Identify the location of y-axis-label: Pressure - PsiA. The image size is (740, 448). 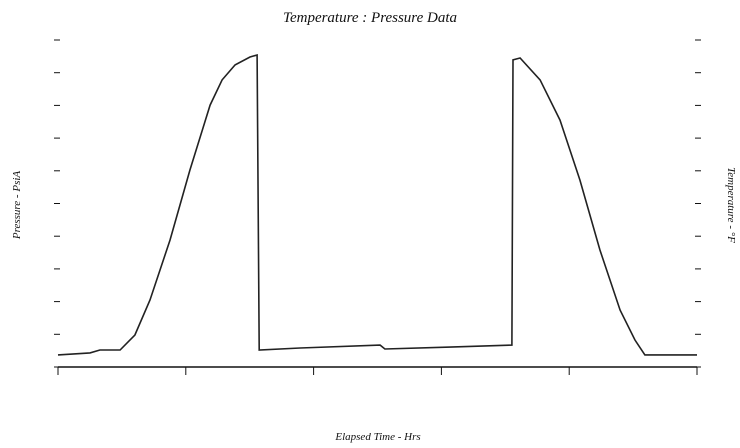
(17, 206).